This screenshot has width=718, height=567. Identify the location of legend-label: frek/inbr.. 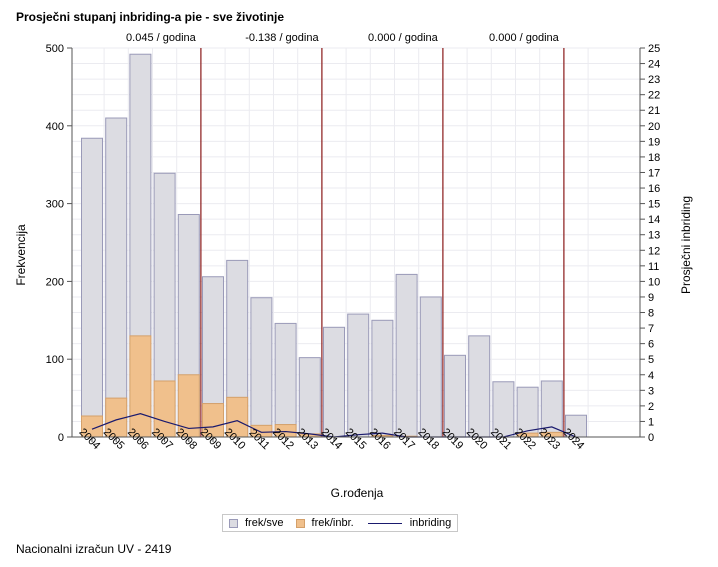
(332, 523).